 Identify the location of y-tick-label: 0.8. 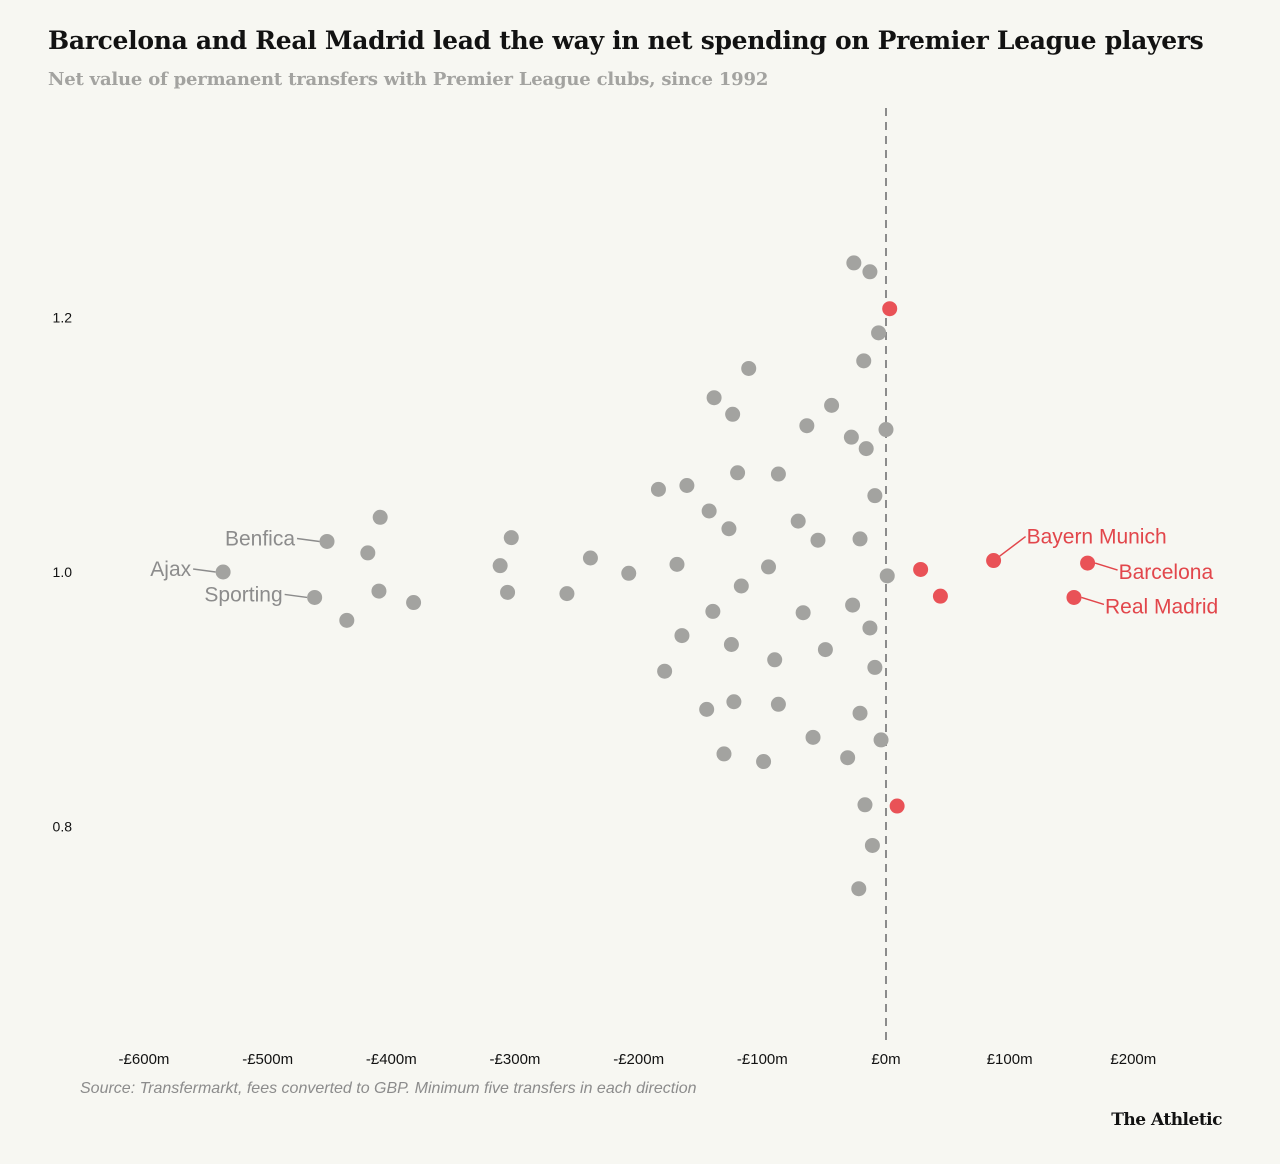
(63, 826).